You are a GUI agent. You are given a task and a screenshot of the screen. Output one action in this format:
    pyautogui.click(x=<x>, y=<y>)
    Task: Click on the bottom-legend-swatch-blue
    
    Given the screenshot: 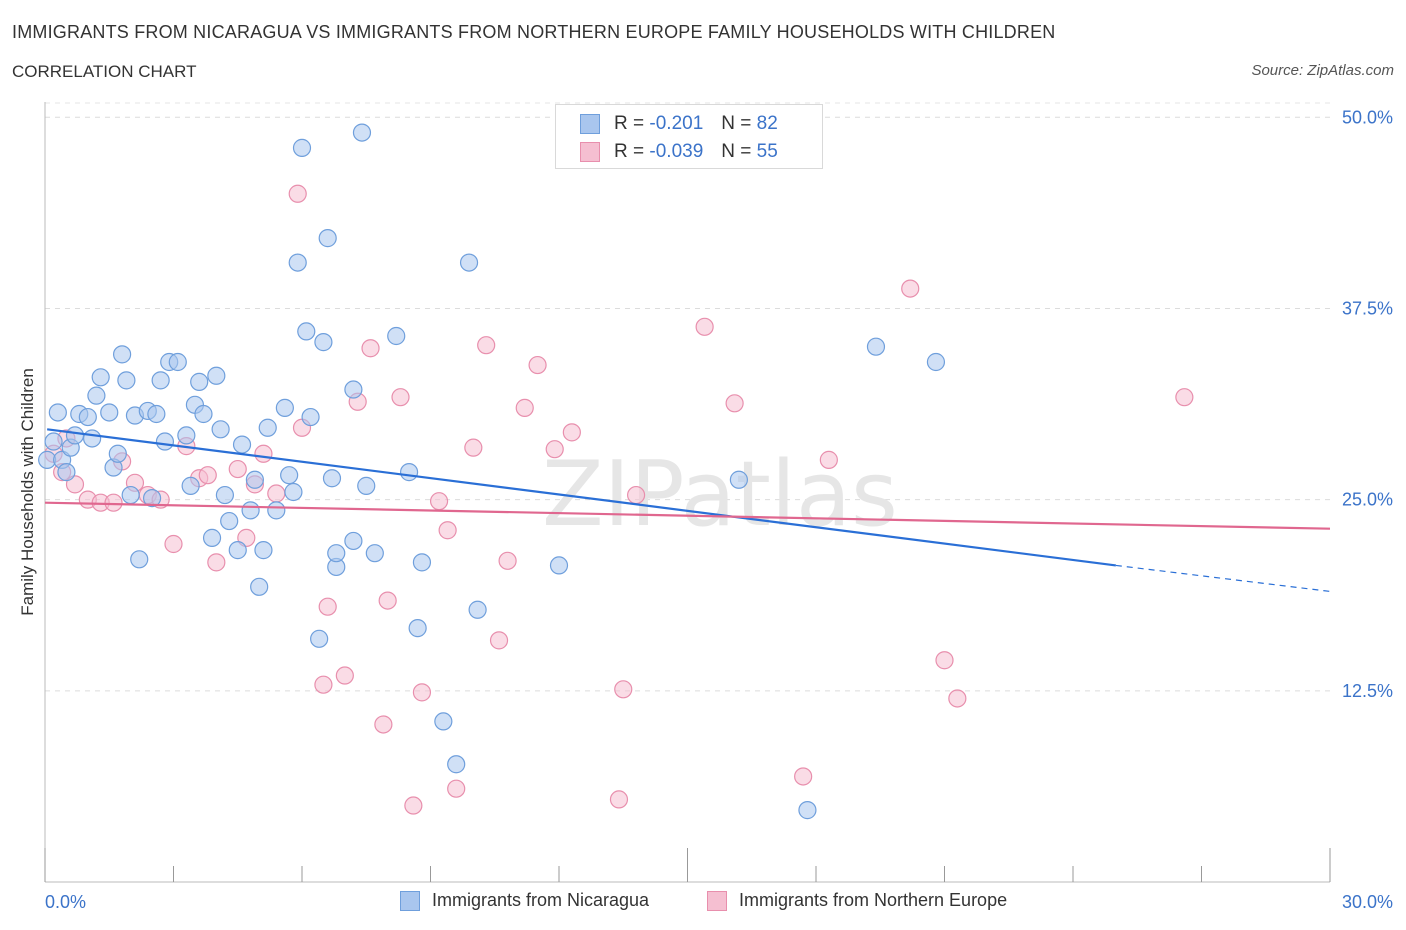 What is the action you would take?
    pyautogui.click(x=410, y=900)
    